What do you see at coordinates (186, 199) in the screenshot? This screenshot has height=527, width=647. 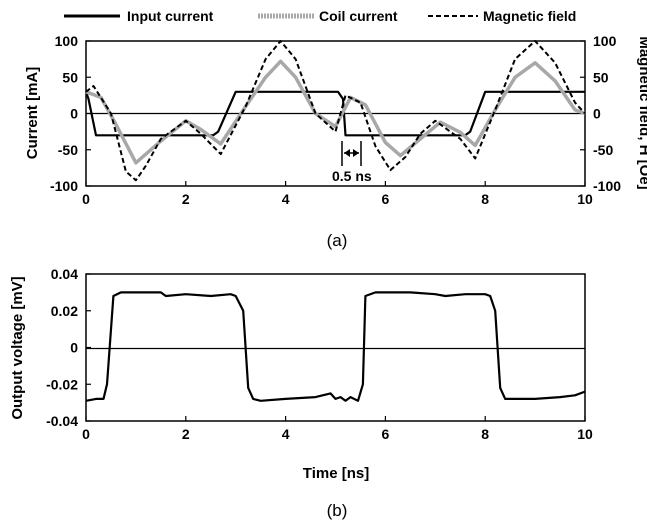 I see `panel-a-xtick-label: 2` at bounding box center [186, 199].